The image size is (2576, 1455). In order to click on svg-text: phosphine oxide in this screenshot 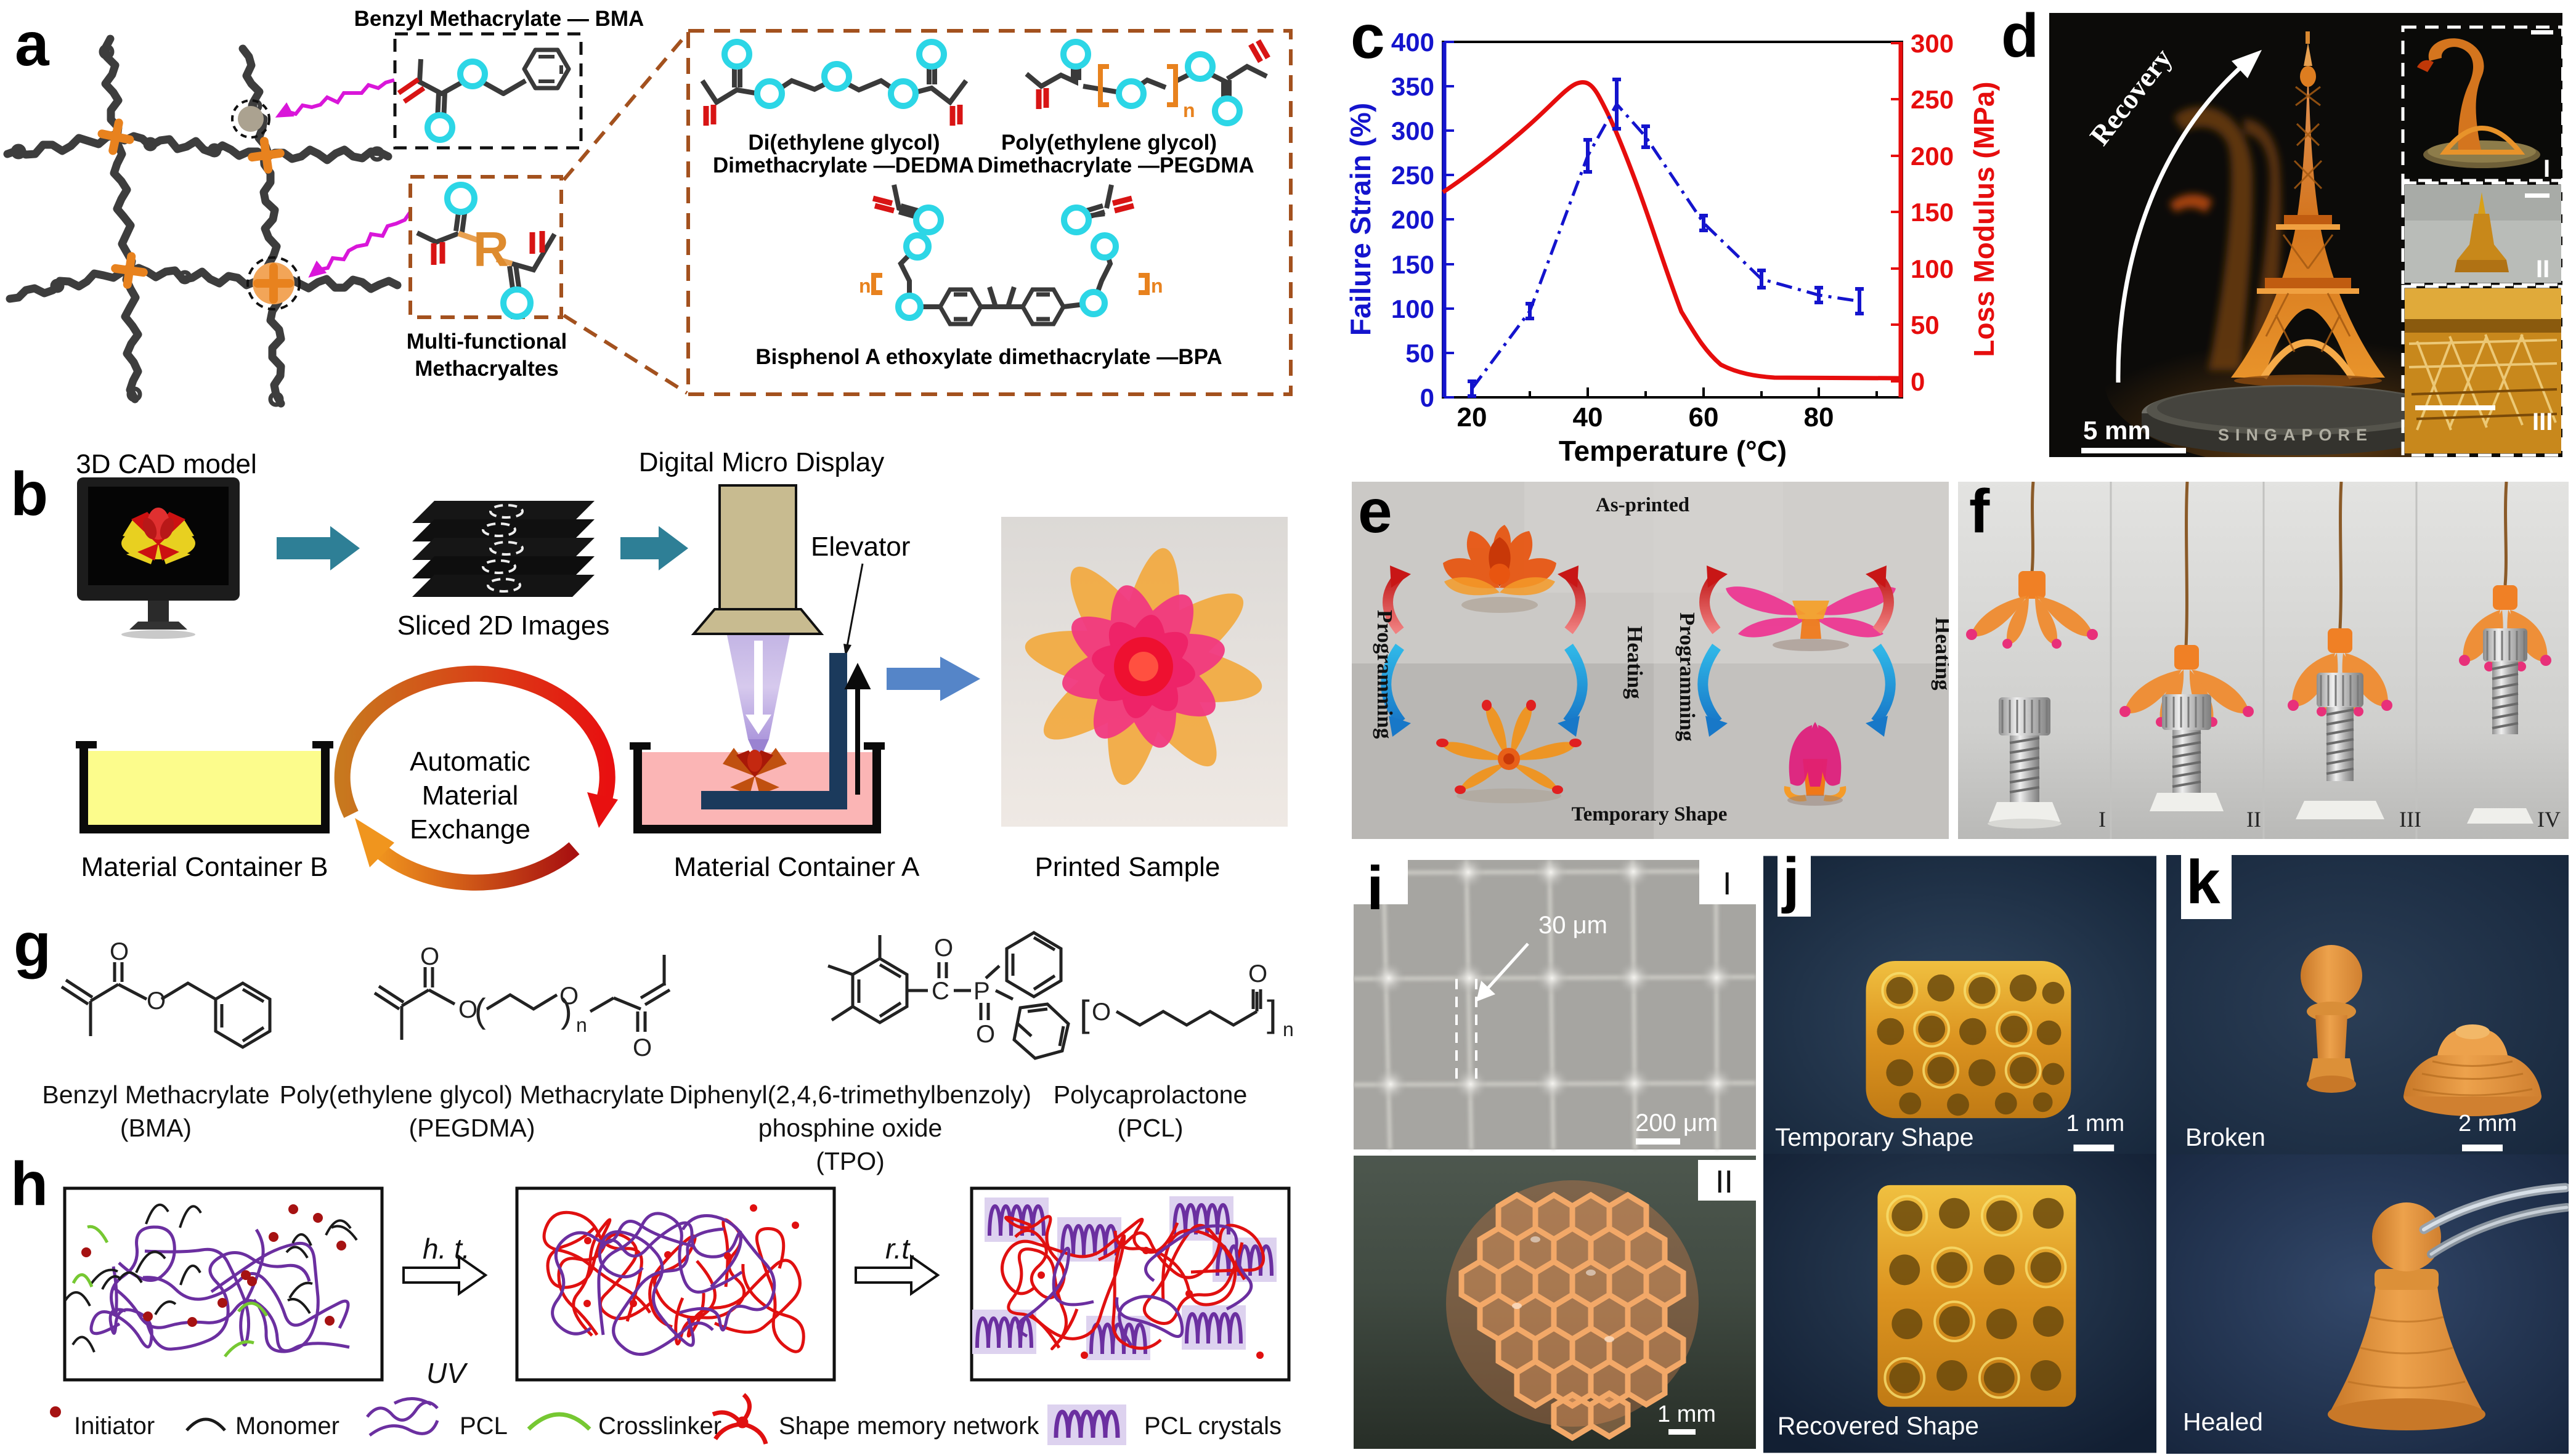, I will do `click(850, 1128)`.